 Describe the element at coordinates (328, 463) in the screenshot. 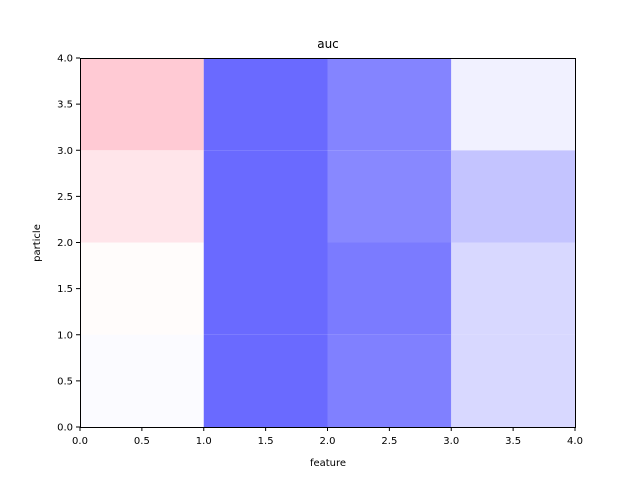

I see `x-axis-label: feature` at that location.